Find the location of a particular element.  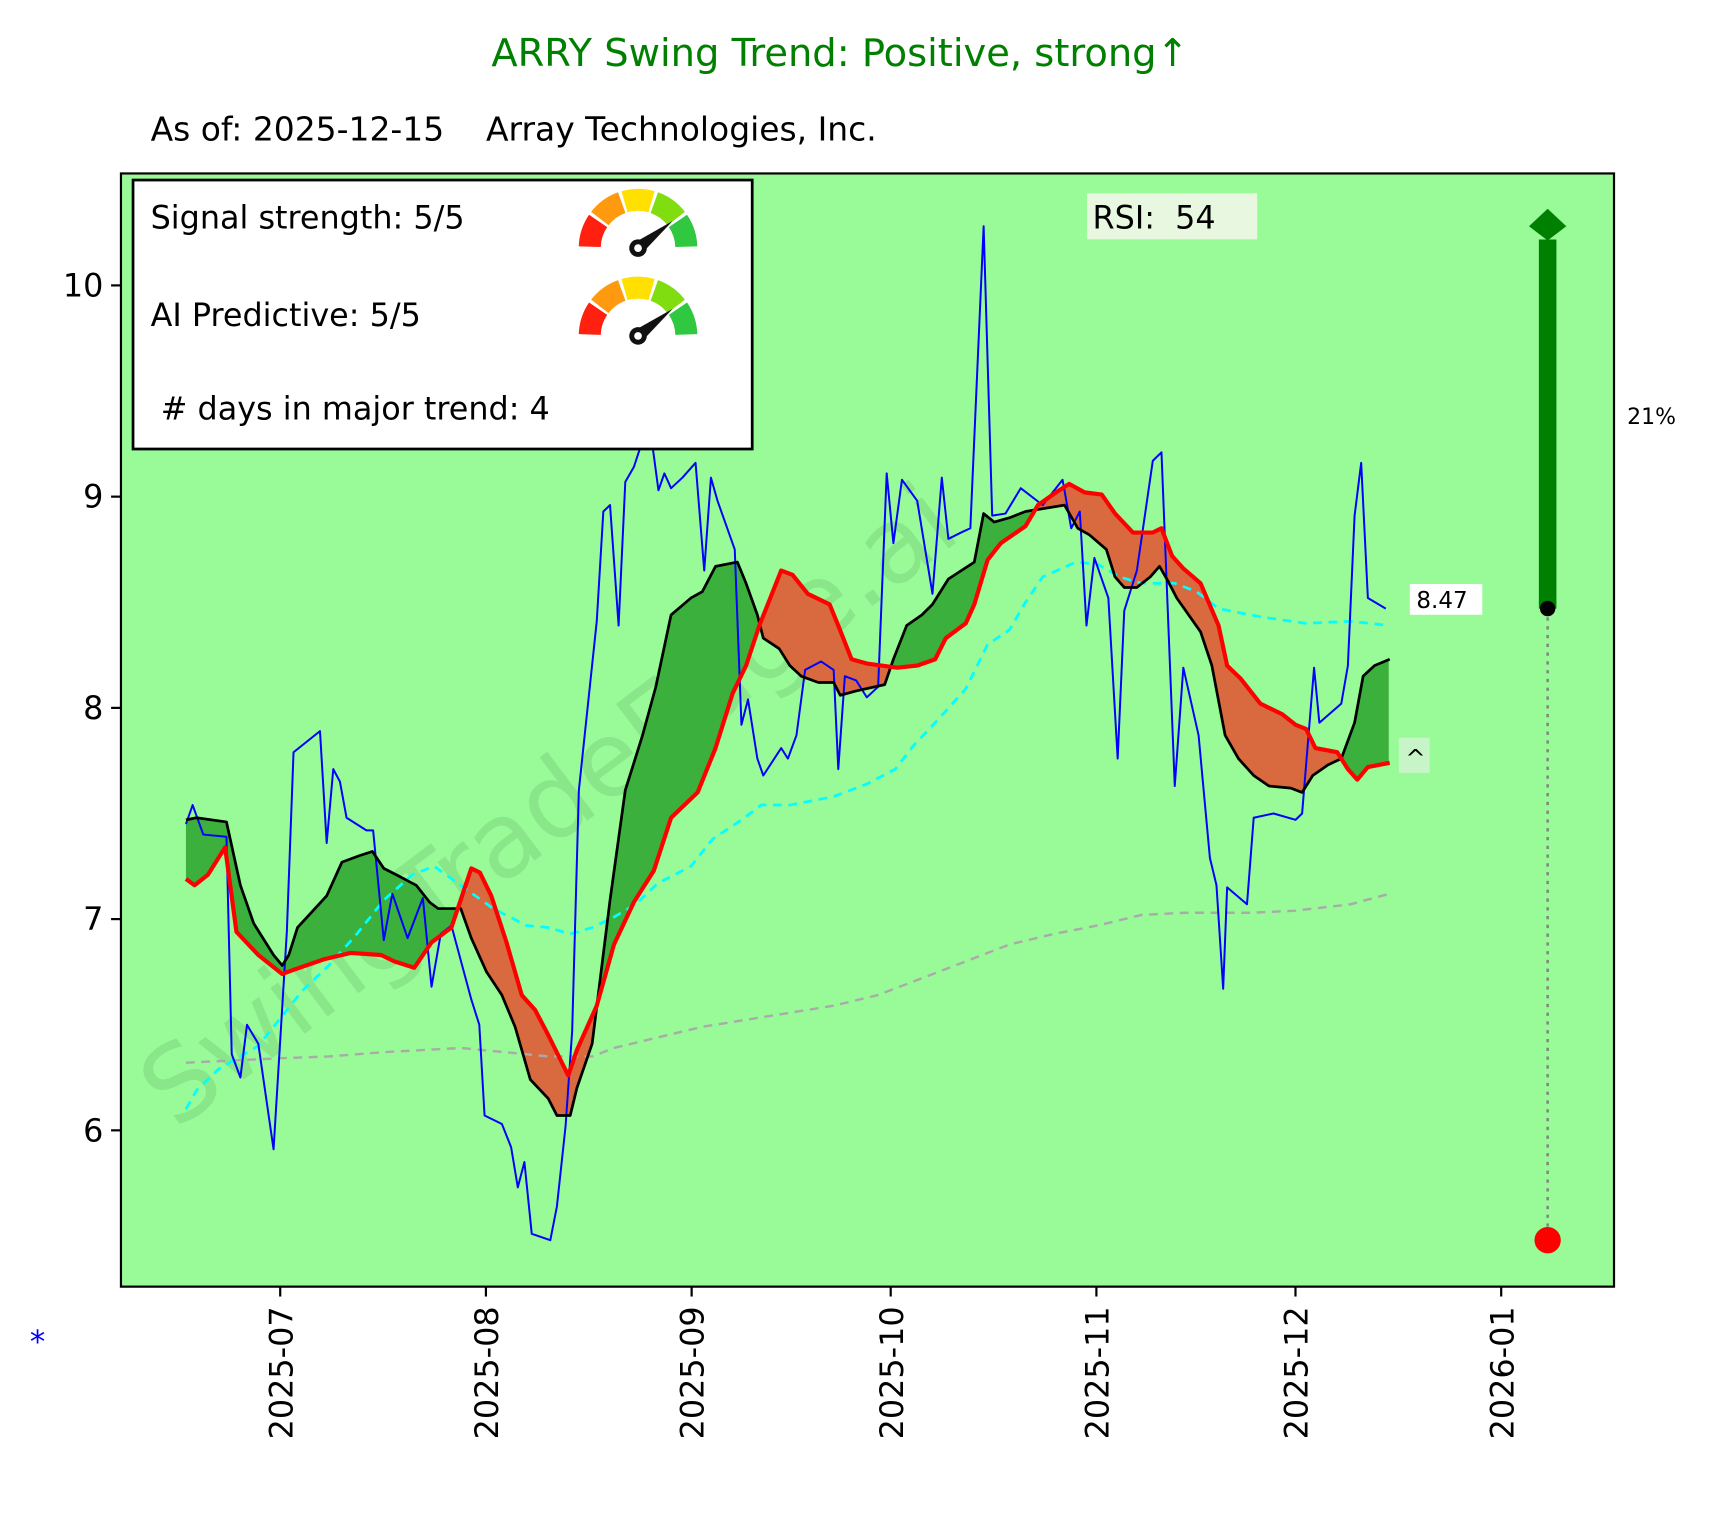

rsi-box is located at coordinates (1172, 216).